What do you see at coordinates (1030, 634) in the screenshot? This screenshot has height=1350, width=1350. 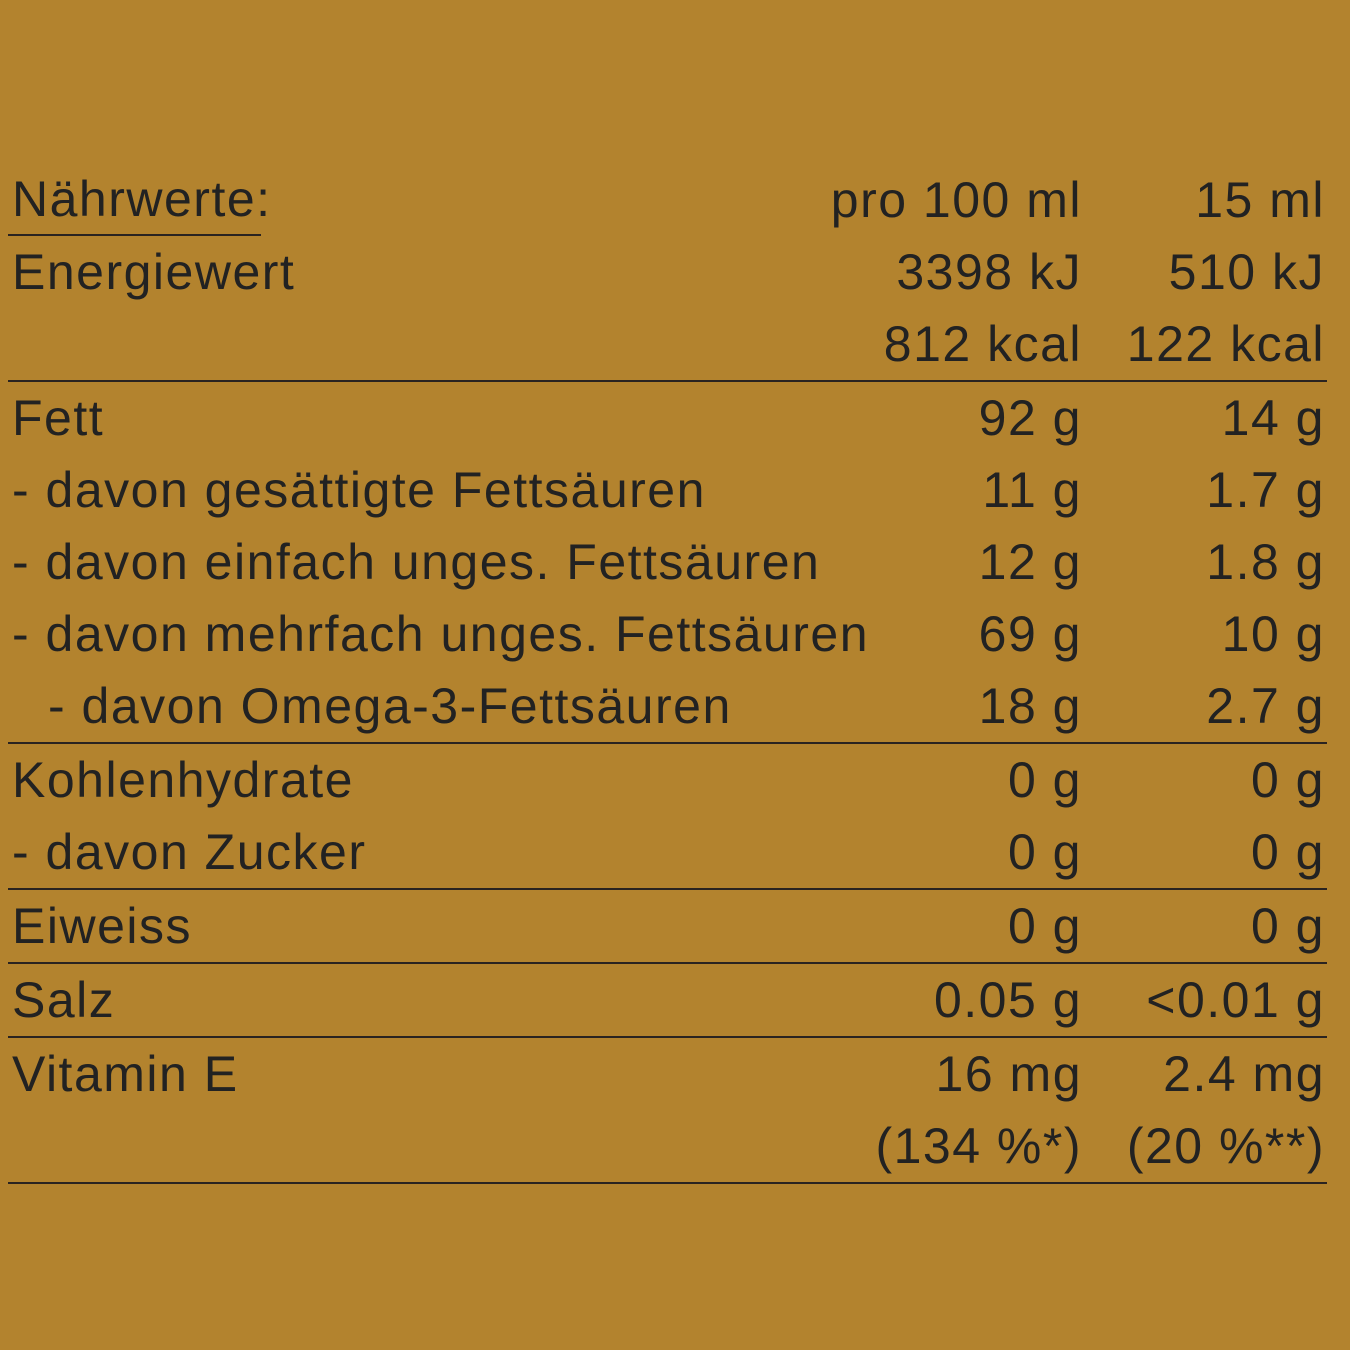 I see `row-col1: 69 g` at bounding box center [1030, 634].